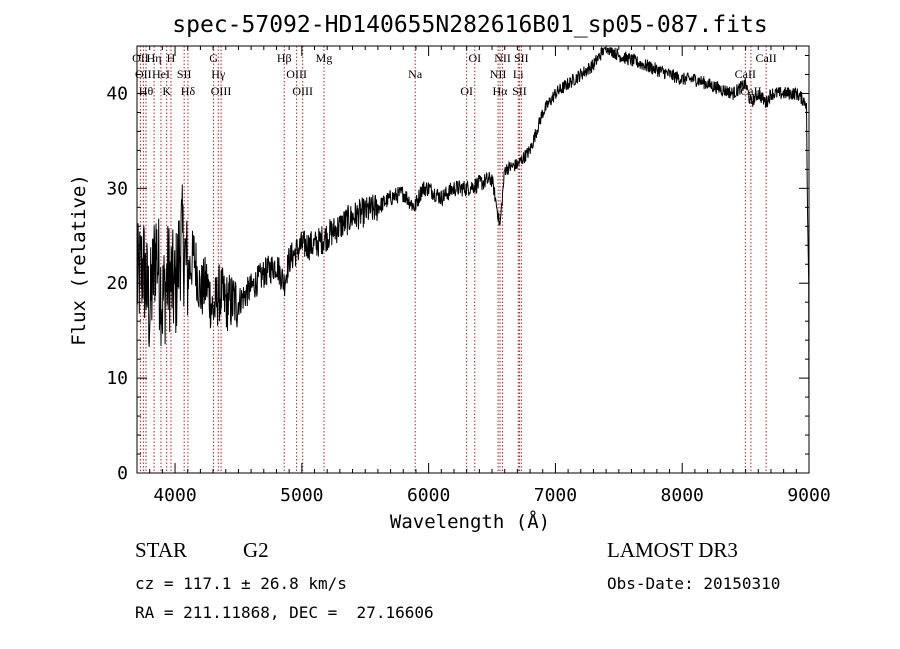 The height and width of the screenshot is (649, 900). Describe the element at coordinates (415, 74) in the screenshot. I see `line-label-16: Na` at that location.